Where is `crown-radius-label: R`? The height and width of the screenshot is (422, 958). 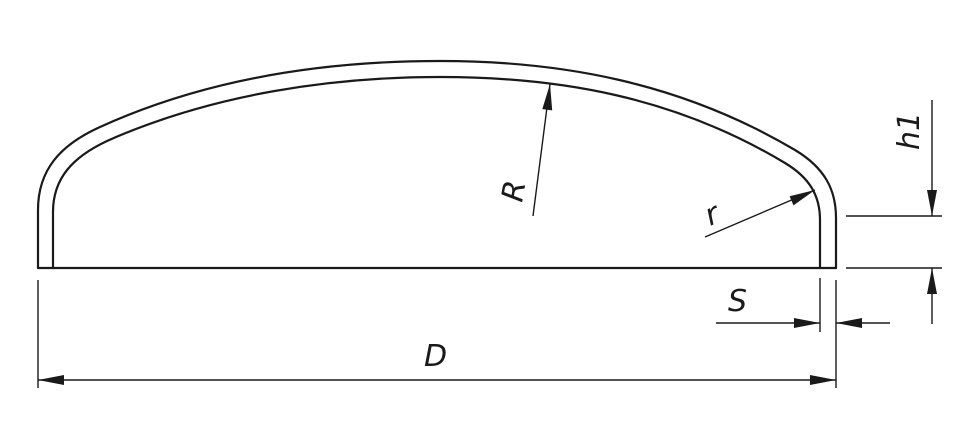
crown-radius-label: R is located at coordinates (514, 191).